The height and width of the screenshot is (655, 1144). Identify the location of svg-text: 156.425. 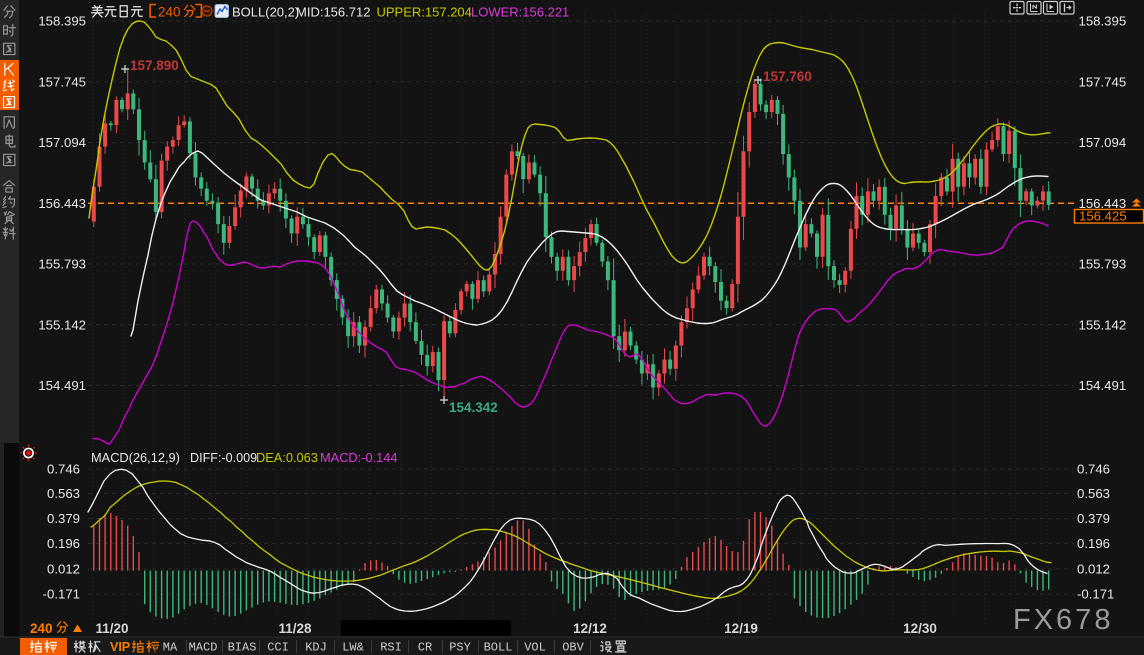
(1103, 216).